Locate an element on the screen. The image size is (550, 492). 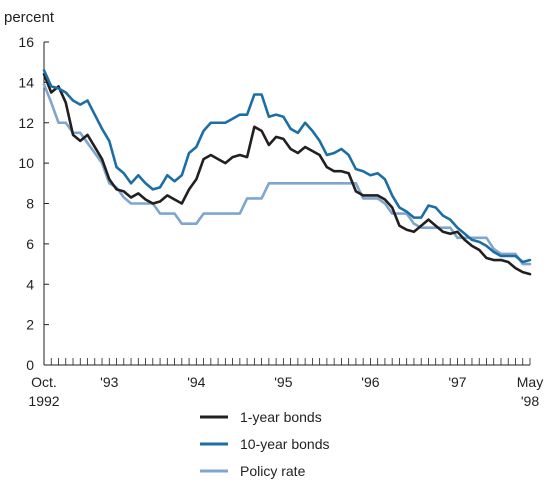
x-axis: Oct. 1992 '93 '94 '95 '96 '97 May '98 is located at coordinates (285, 383).